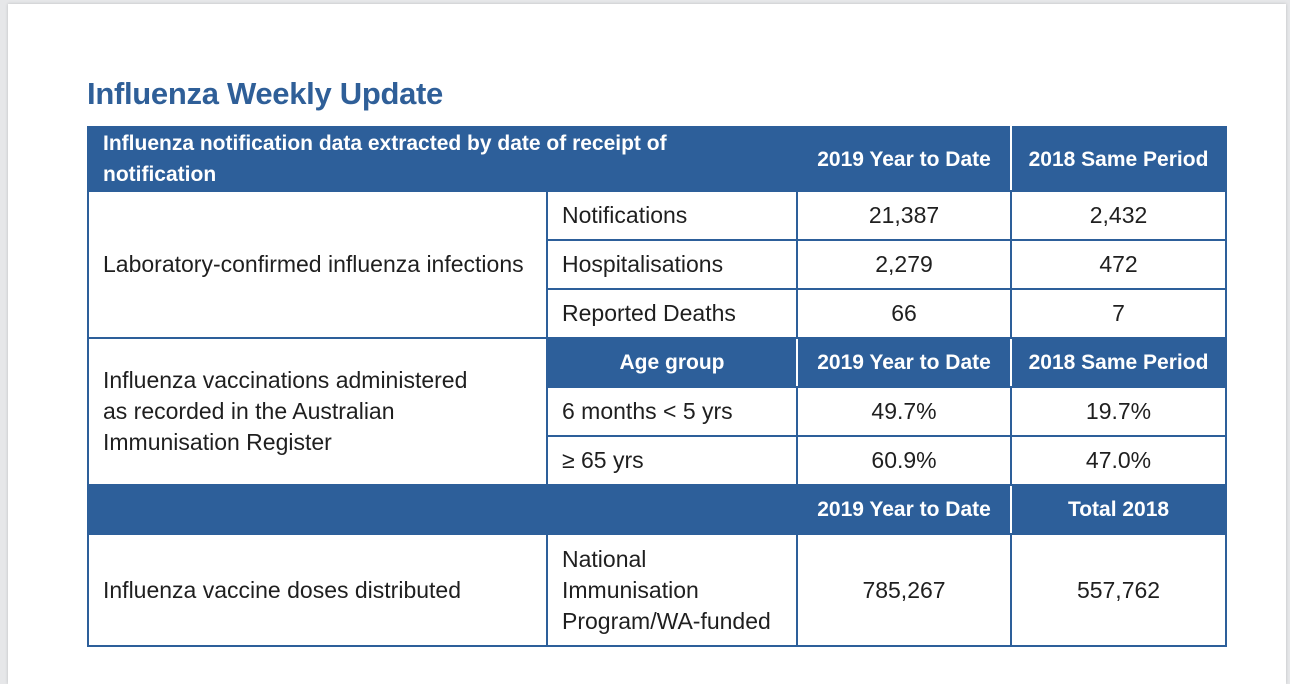 The image size is (1290, 684). Describe the element at coordinates (1119, 313) in the screenshot. I see `deaths-2018: 7` at that location.